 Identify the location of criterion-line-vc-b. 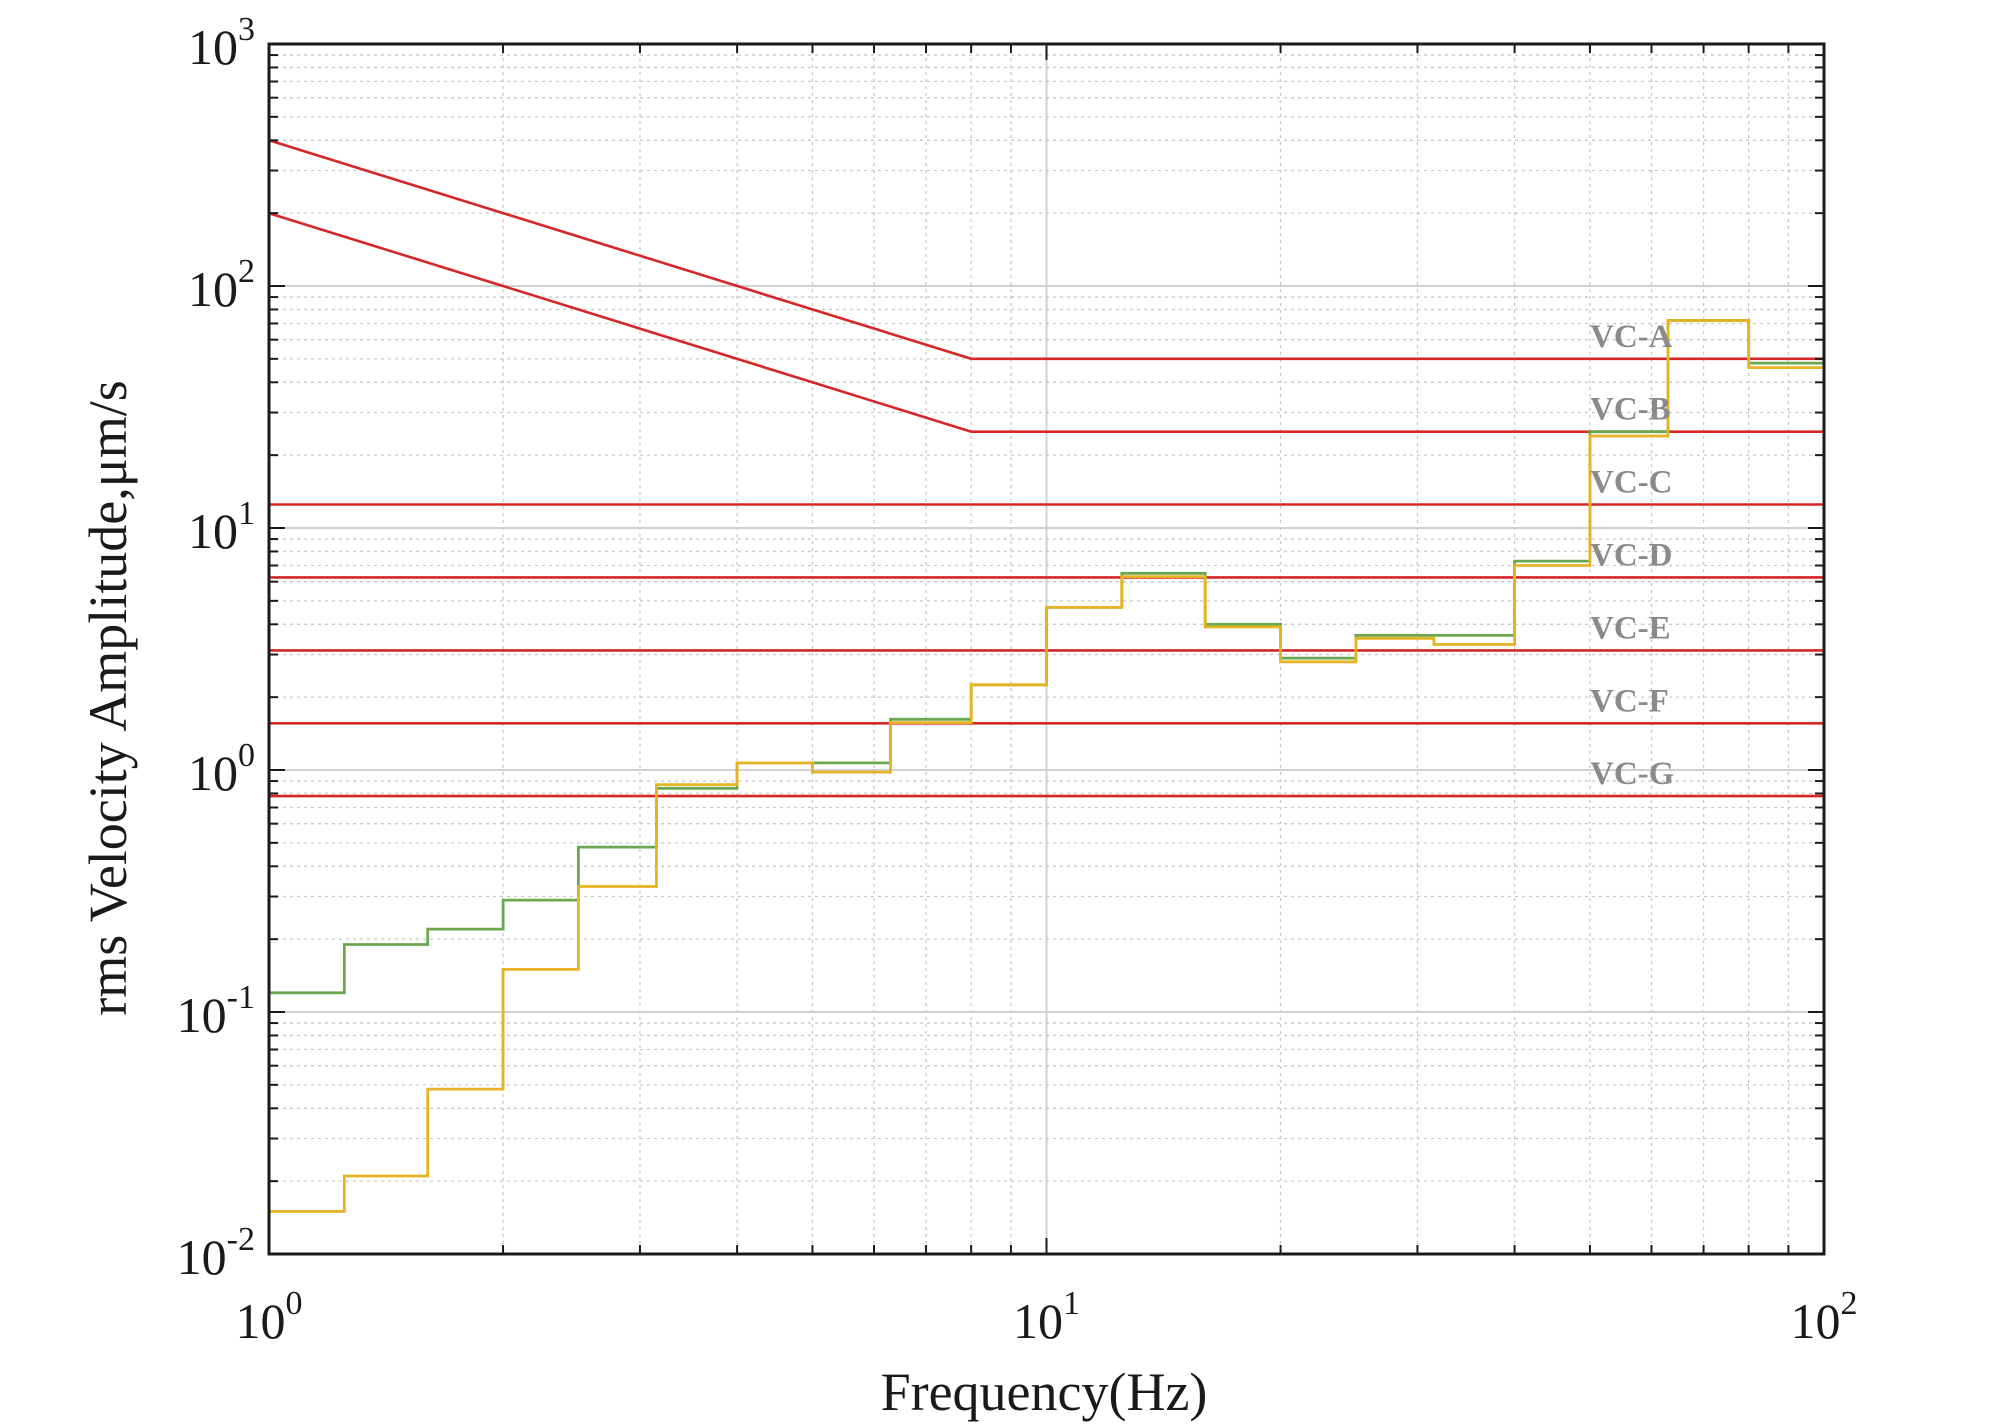
(1046, 322).